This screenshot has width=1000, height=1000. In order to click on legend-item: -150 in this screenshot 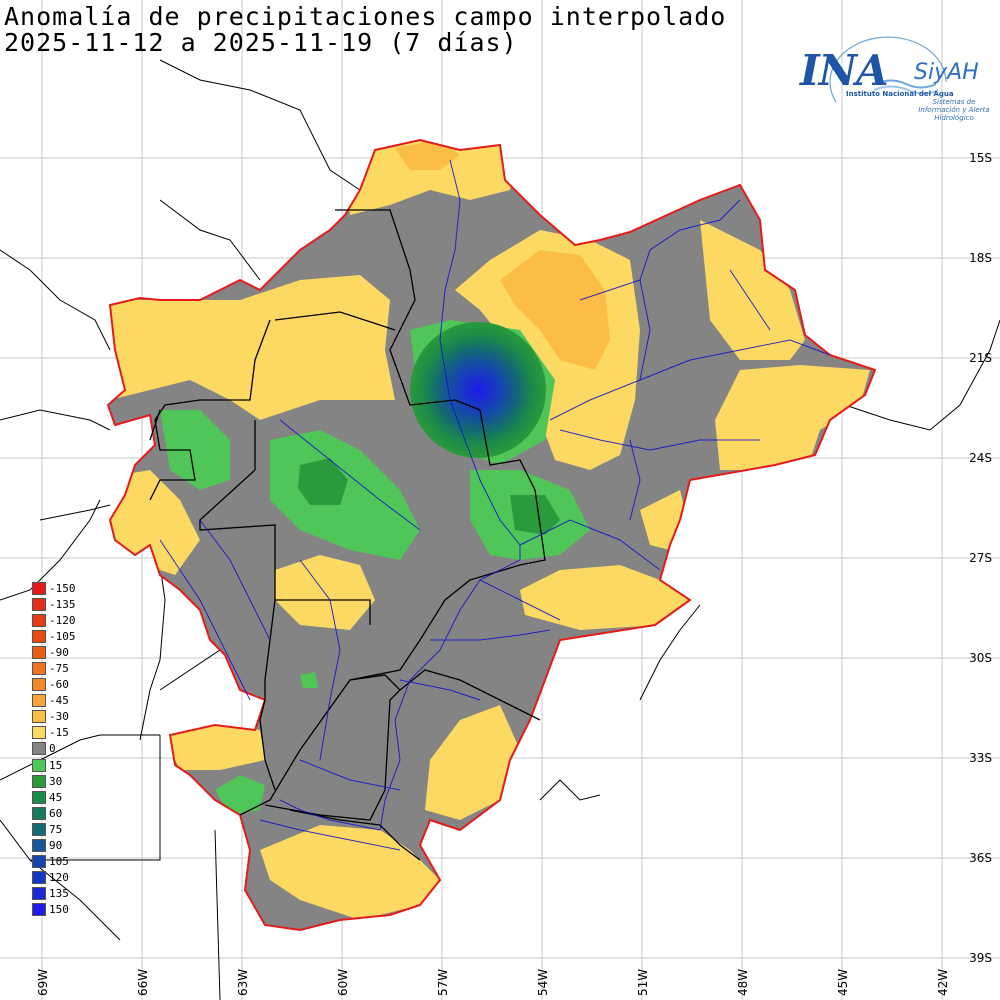, I will do `click(62, 588)`.